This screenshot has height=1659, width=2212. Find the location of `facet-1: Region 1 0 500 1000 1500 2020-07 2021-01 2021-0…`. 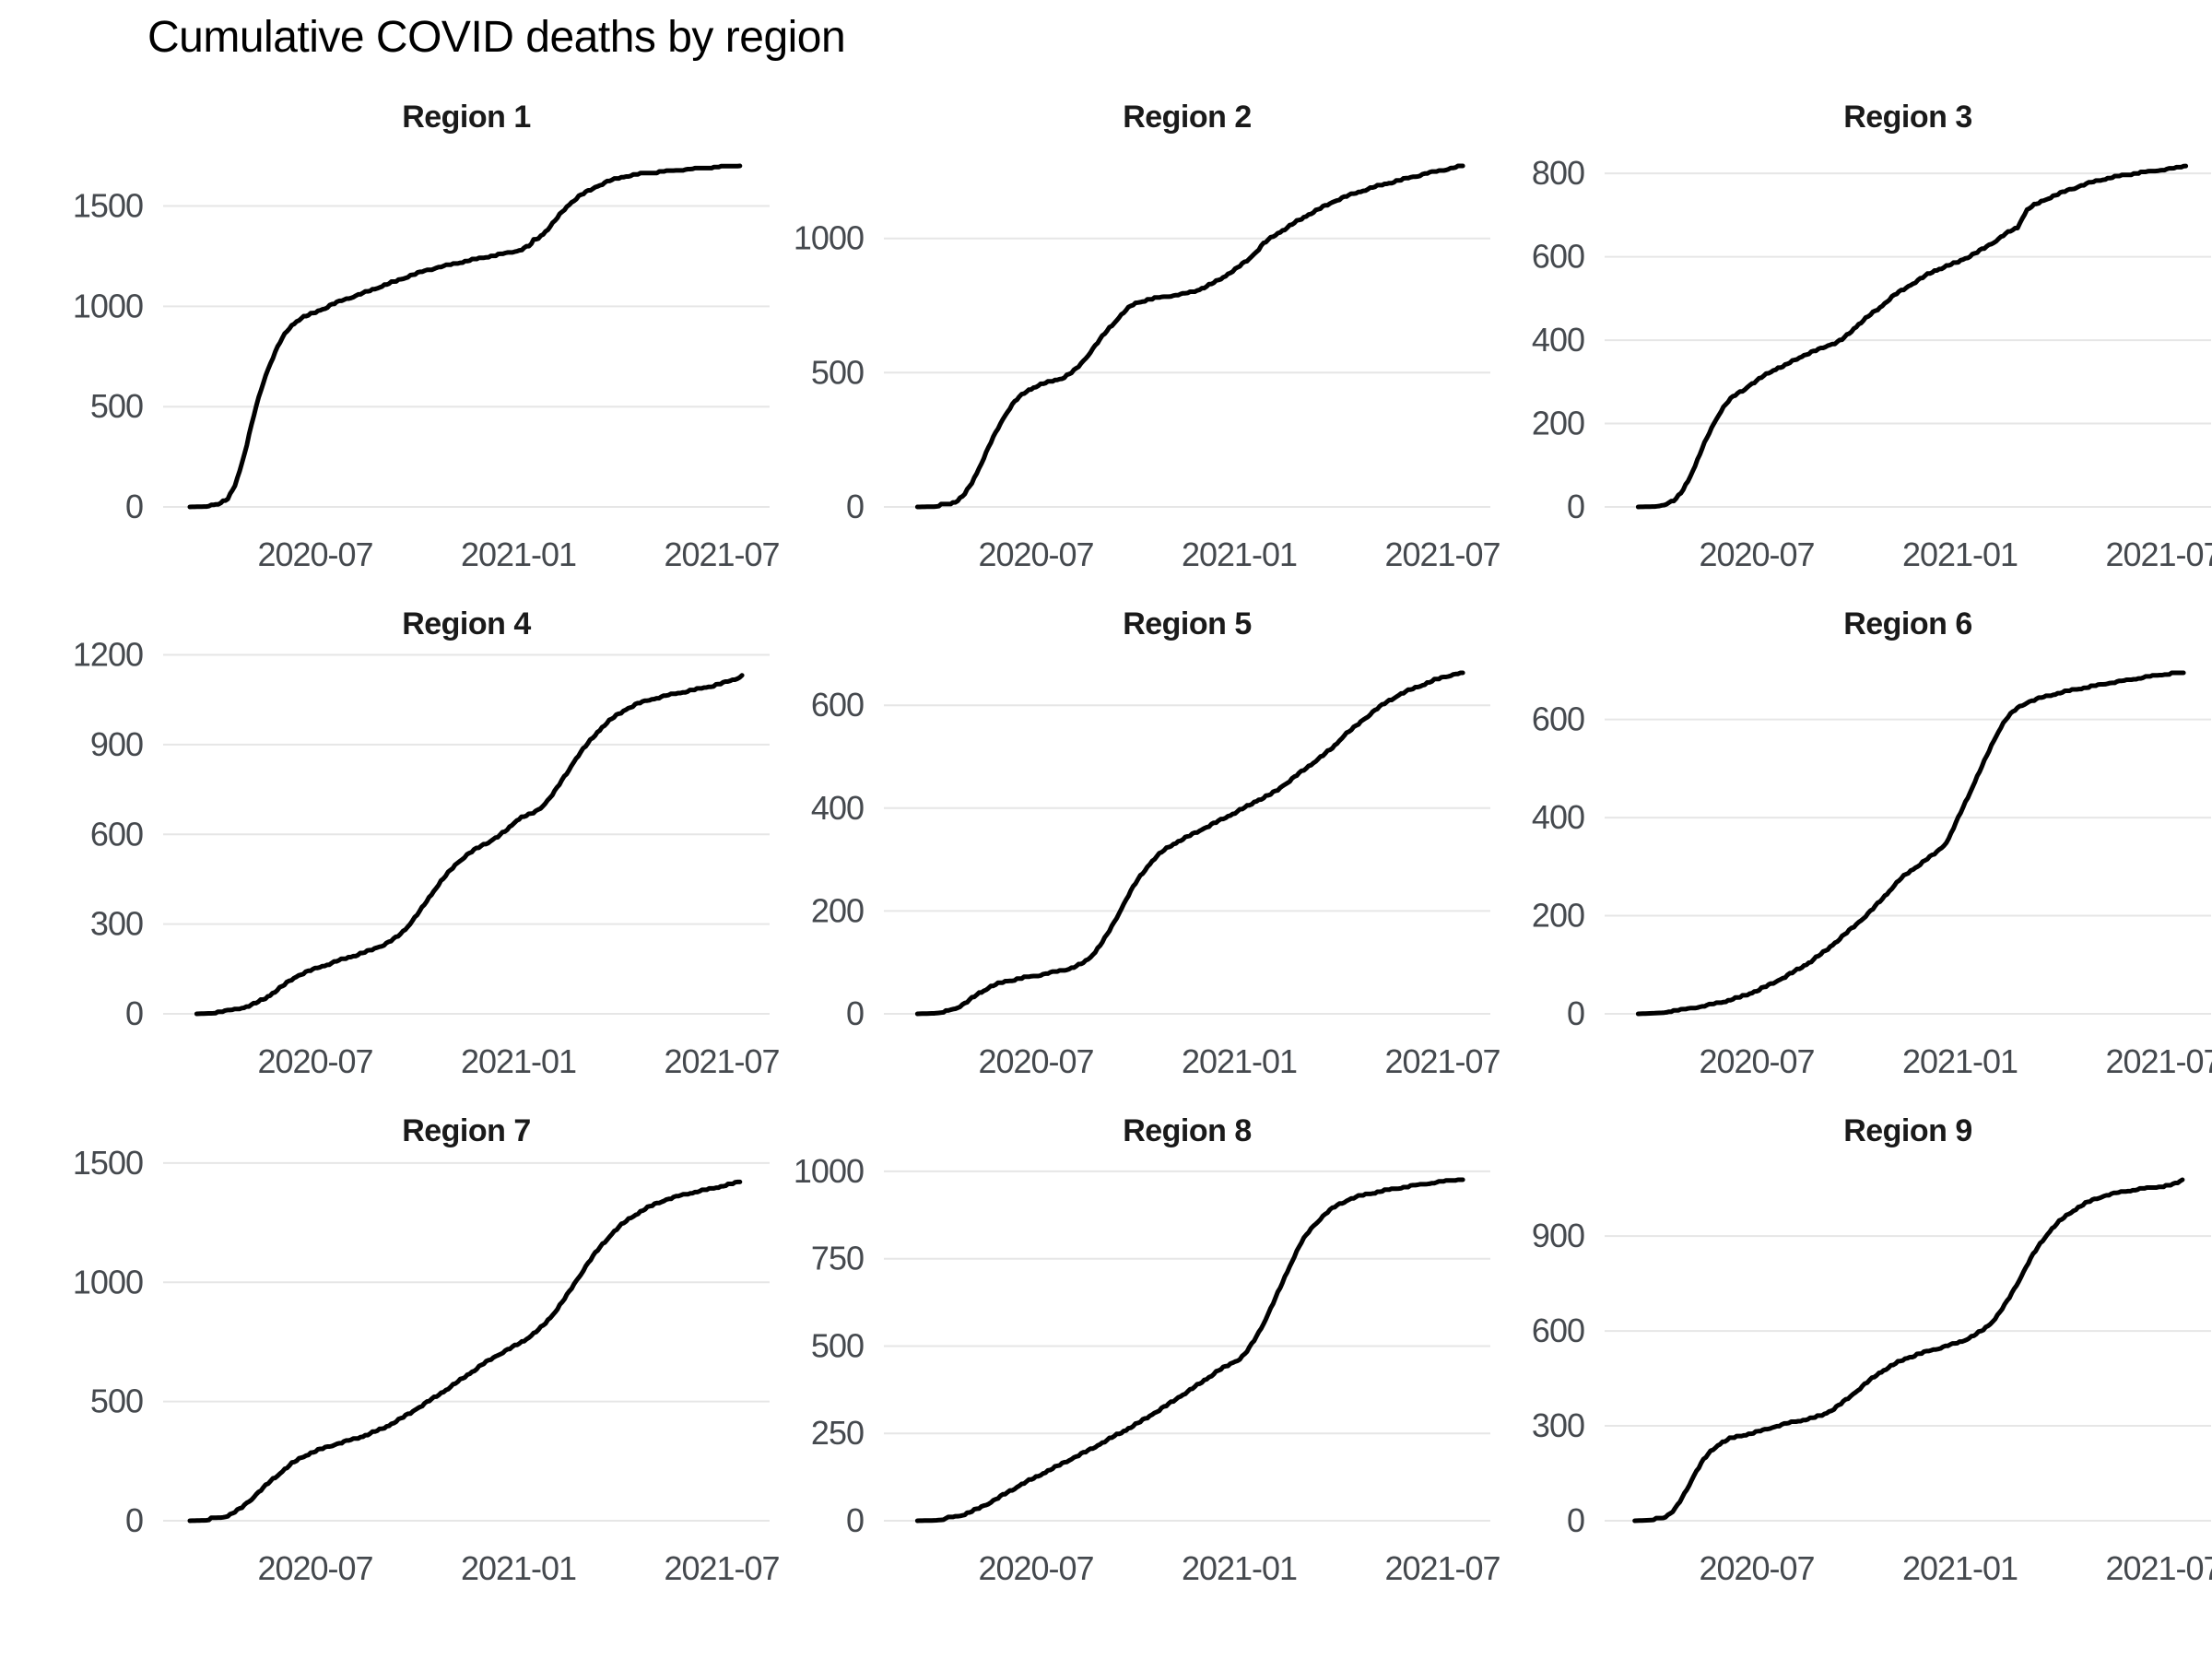

facet-1: Region 1 0 500 1000 1500 2020-07 2021-01 2021-0… is located at coordinates (427, 336).